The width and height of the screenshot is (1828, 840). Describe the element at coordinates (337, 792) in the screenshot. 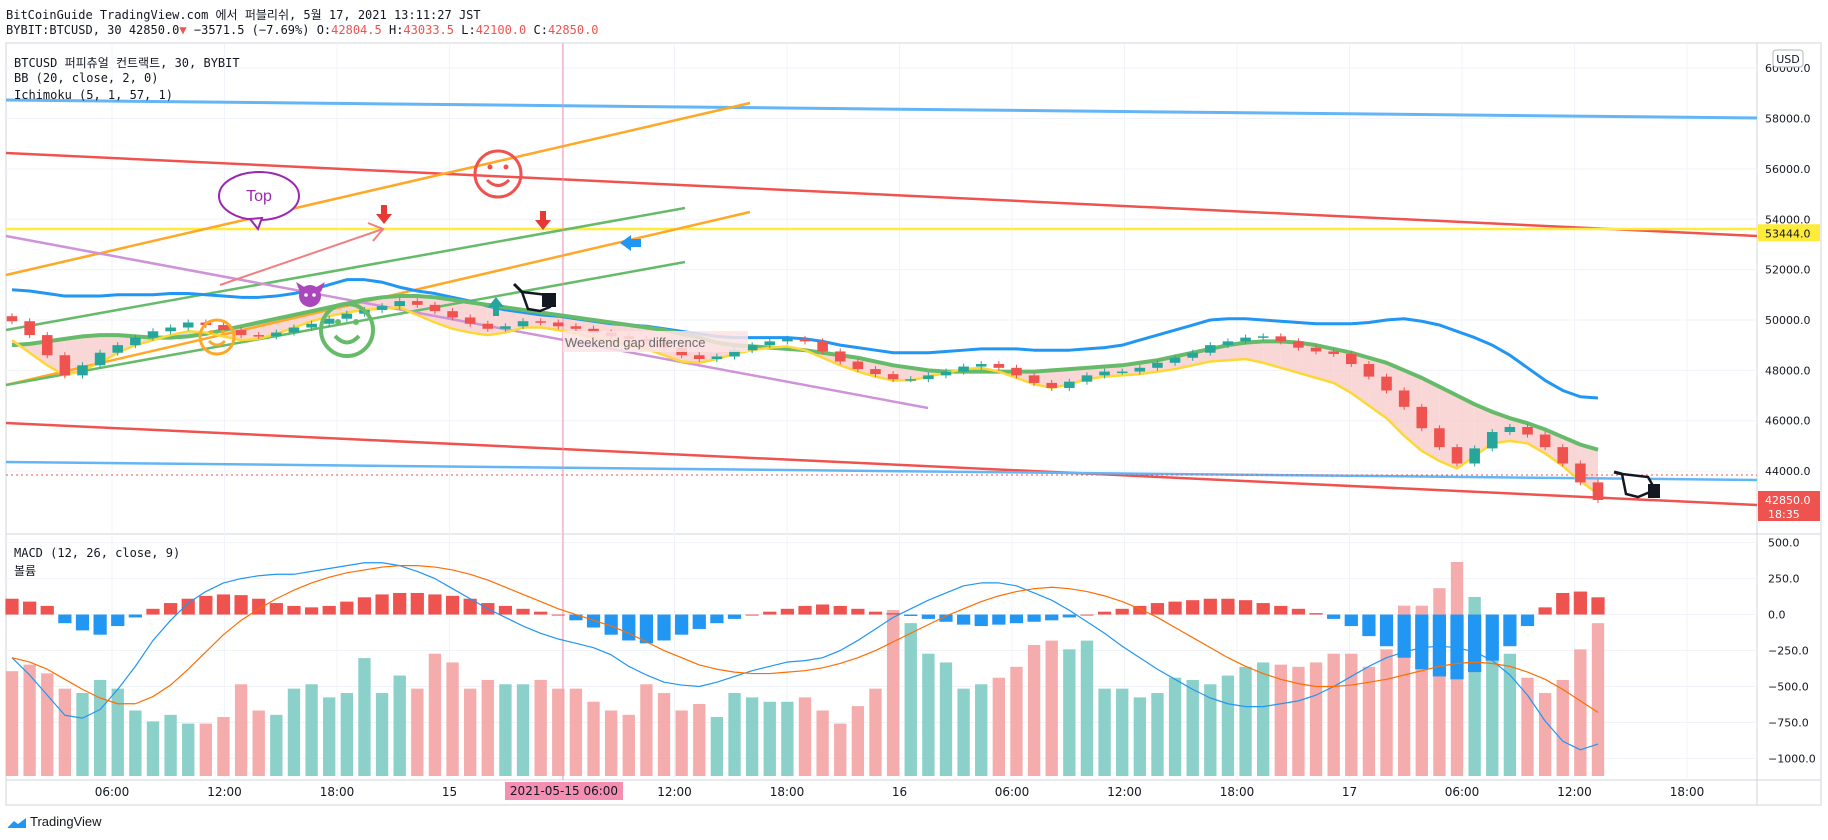

I see `time-tick-label-2: 18:00` at that location.